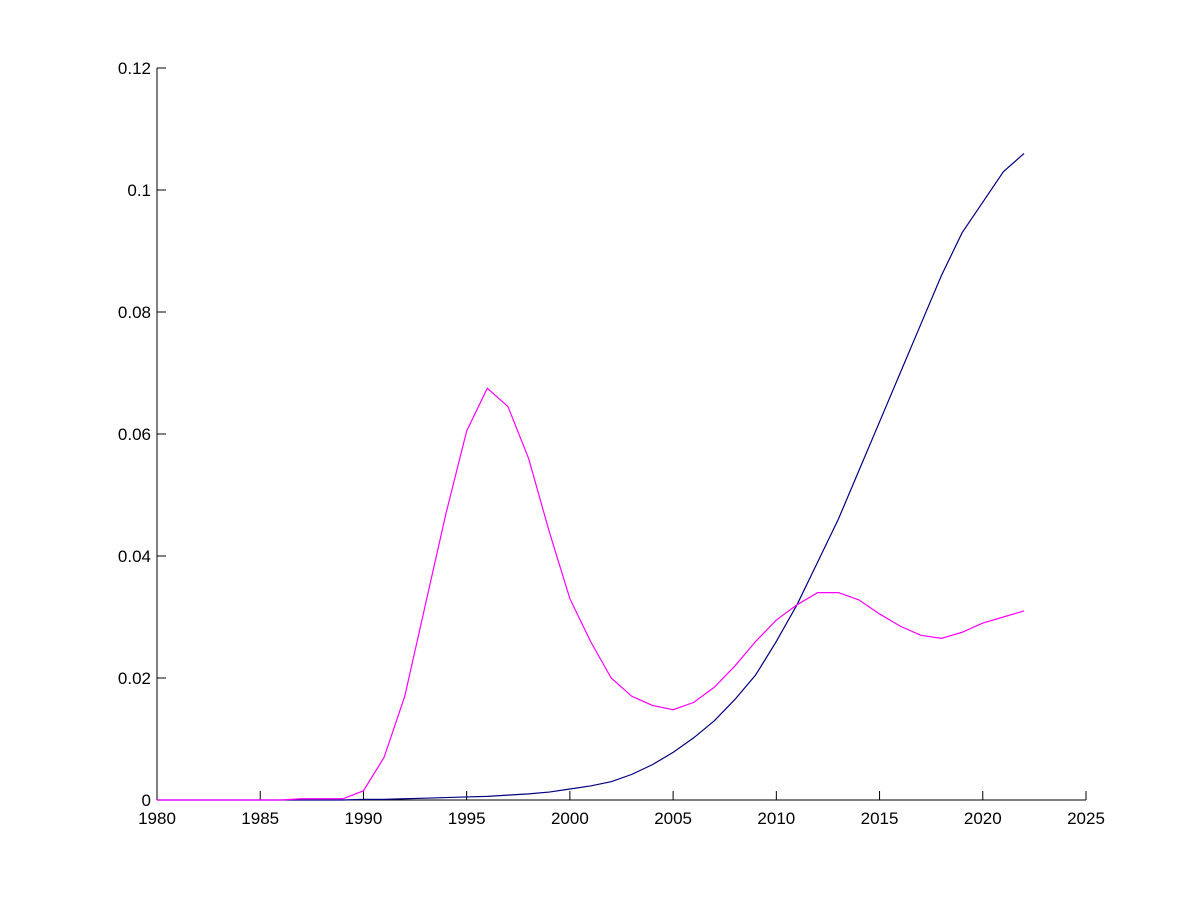  Describe the element at coordinates (139, 190) in the screenshot. I see `y-tick-label: 0.1` at that location.